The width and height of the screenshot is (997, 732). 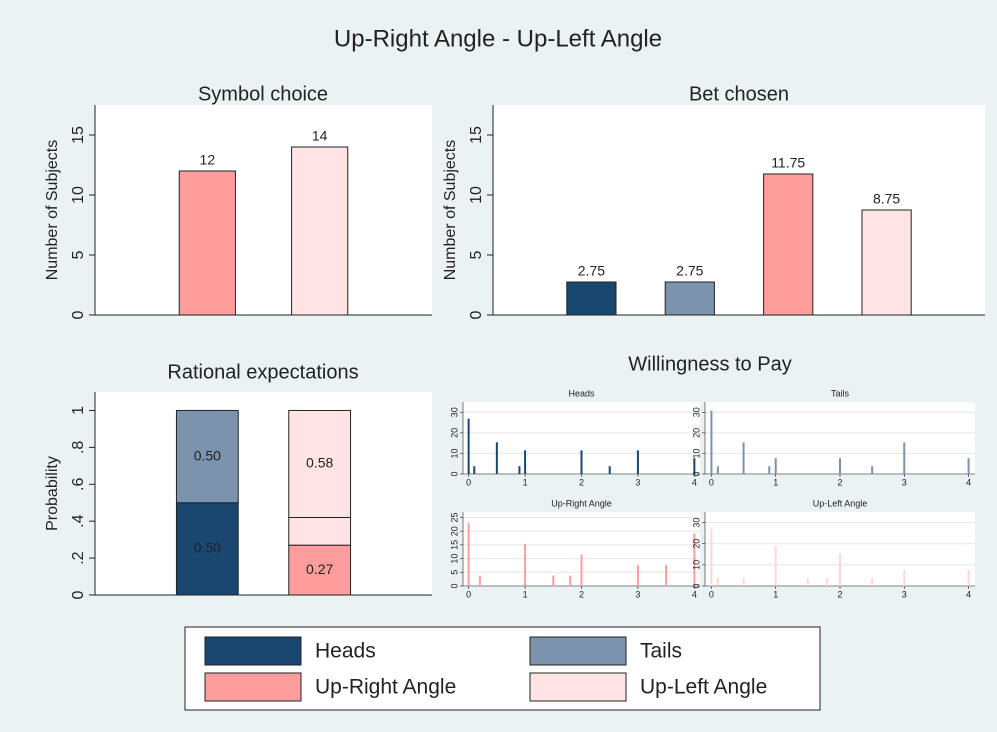 I want to click on y-tick-label: .2, so click(x=78, y=557).